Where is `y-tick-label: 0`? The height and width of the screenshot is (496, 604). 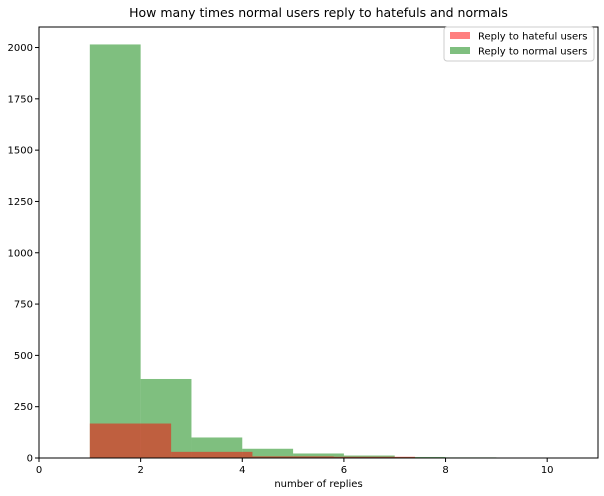
y-tick-label: 0 is located at coordinates (30, 459).